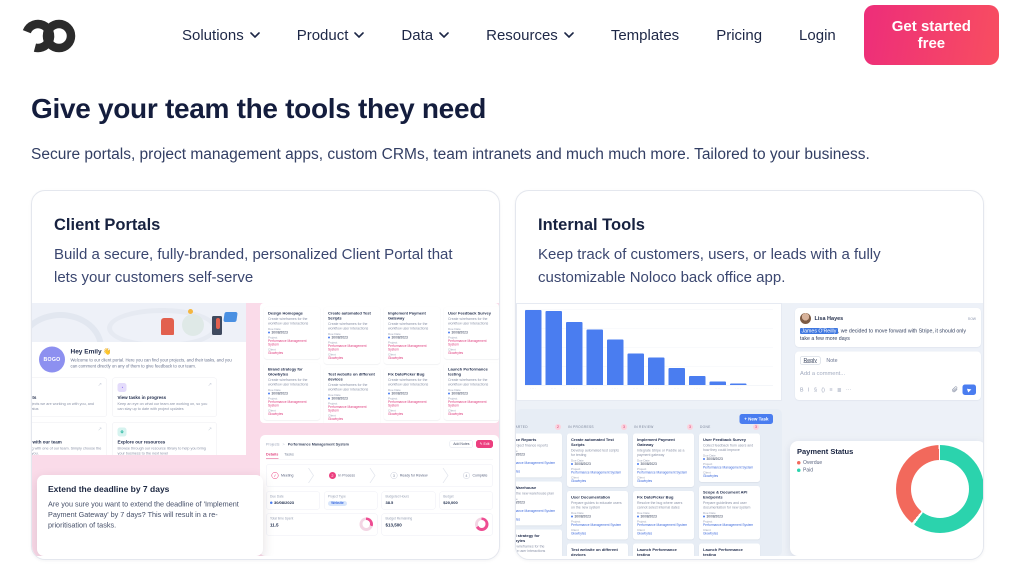 The height and width of the screenshot is (571, 1015). What do you see at coordinates (331, 35) in the screenshot?
I see `nav-item-product: Product` at bounding box center [331, 35].